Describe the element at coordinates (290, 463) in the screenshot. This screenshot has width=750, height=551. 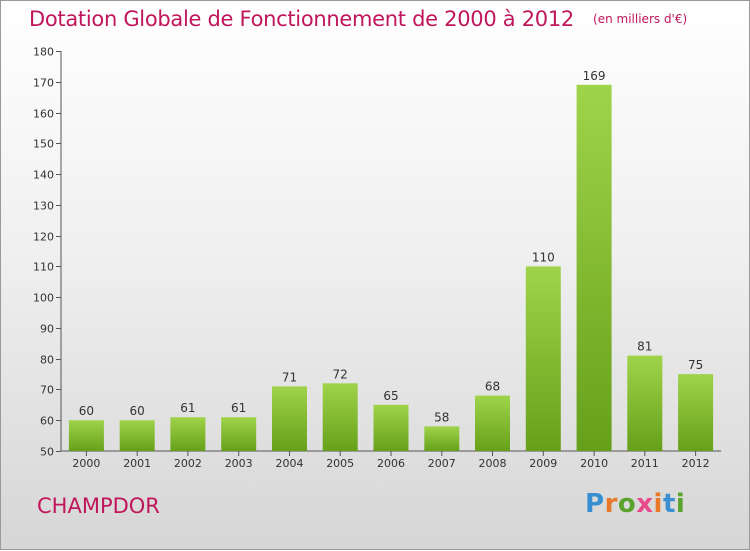
I see `x-tick-label: 2004` at that location.